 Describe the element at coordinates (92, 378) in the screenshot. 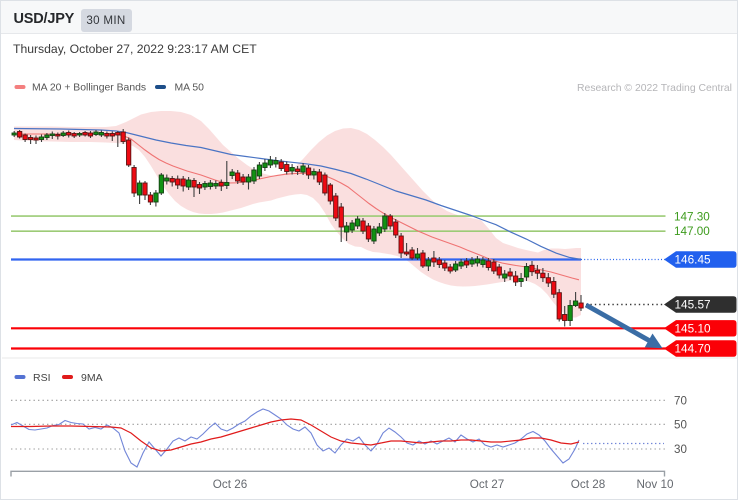

I see `svg-text: 9MA` at that location.